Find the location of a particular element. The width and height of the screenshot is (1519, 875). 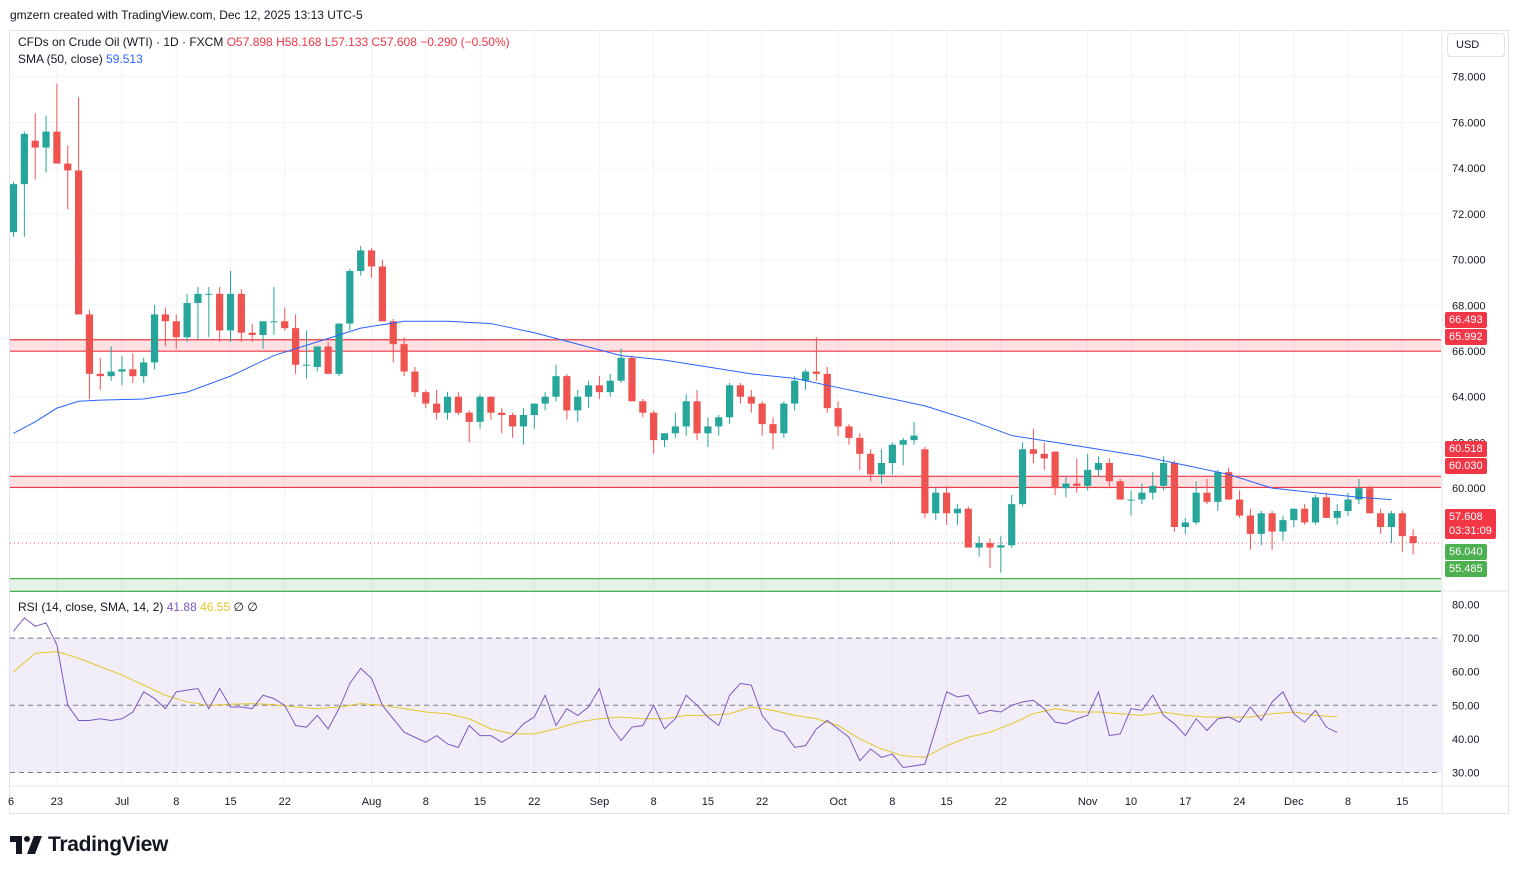

support-zone is located at coordinates (725, 585).